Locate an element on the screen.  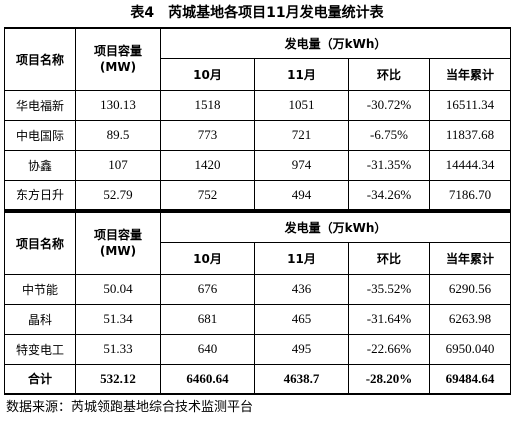
cell-total-ytd: 69484.64 is located at coordinates (470, 379).